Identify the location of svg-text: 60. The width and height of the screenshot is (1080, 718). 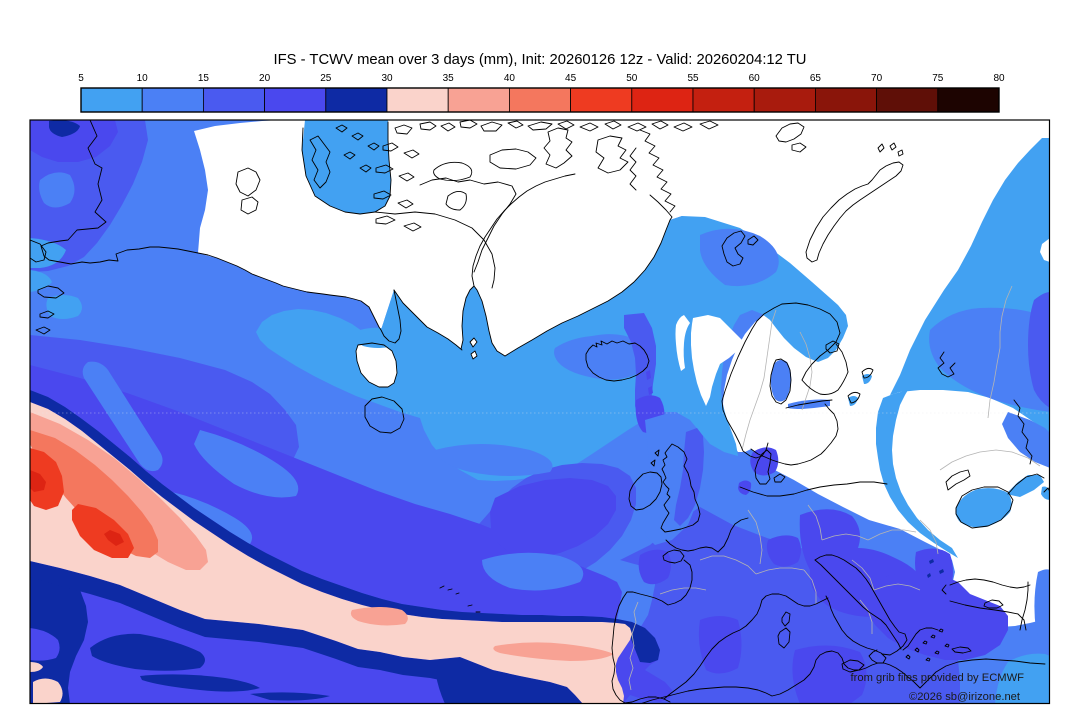
(755, 78).